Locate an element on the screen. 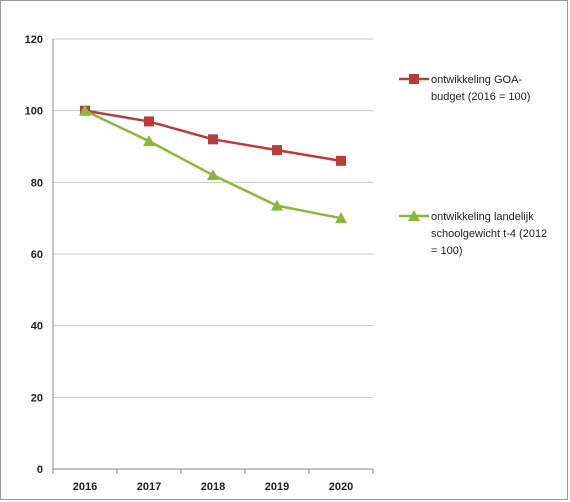 The height and width of the screenshot is (502, 570). legend-label: schoolgewicht t-4 (2012 is located at coordinates (489, 234).